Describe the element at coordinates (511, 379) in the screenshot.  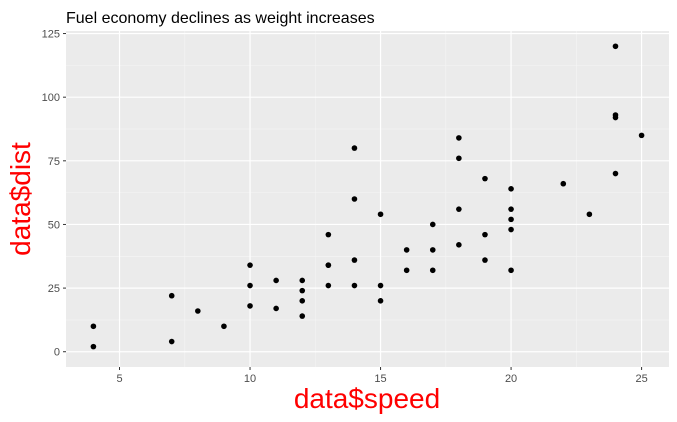
I see `x-tick-label: 20` at that location.